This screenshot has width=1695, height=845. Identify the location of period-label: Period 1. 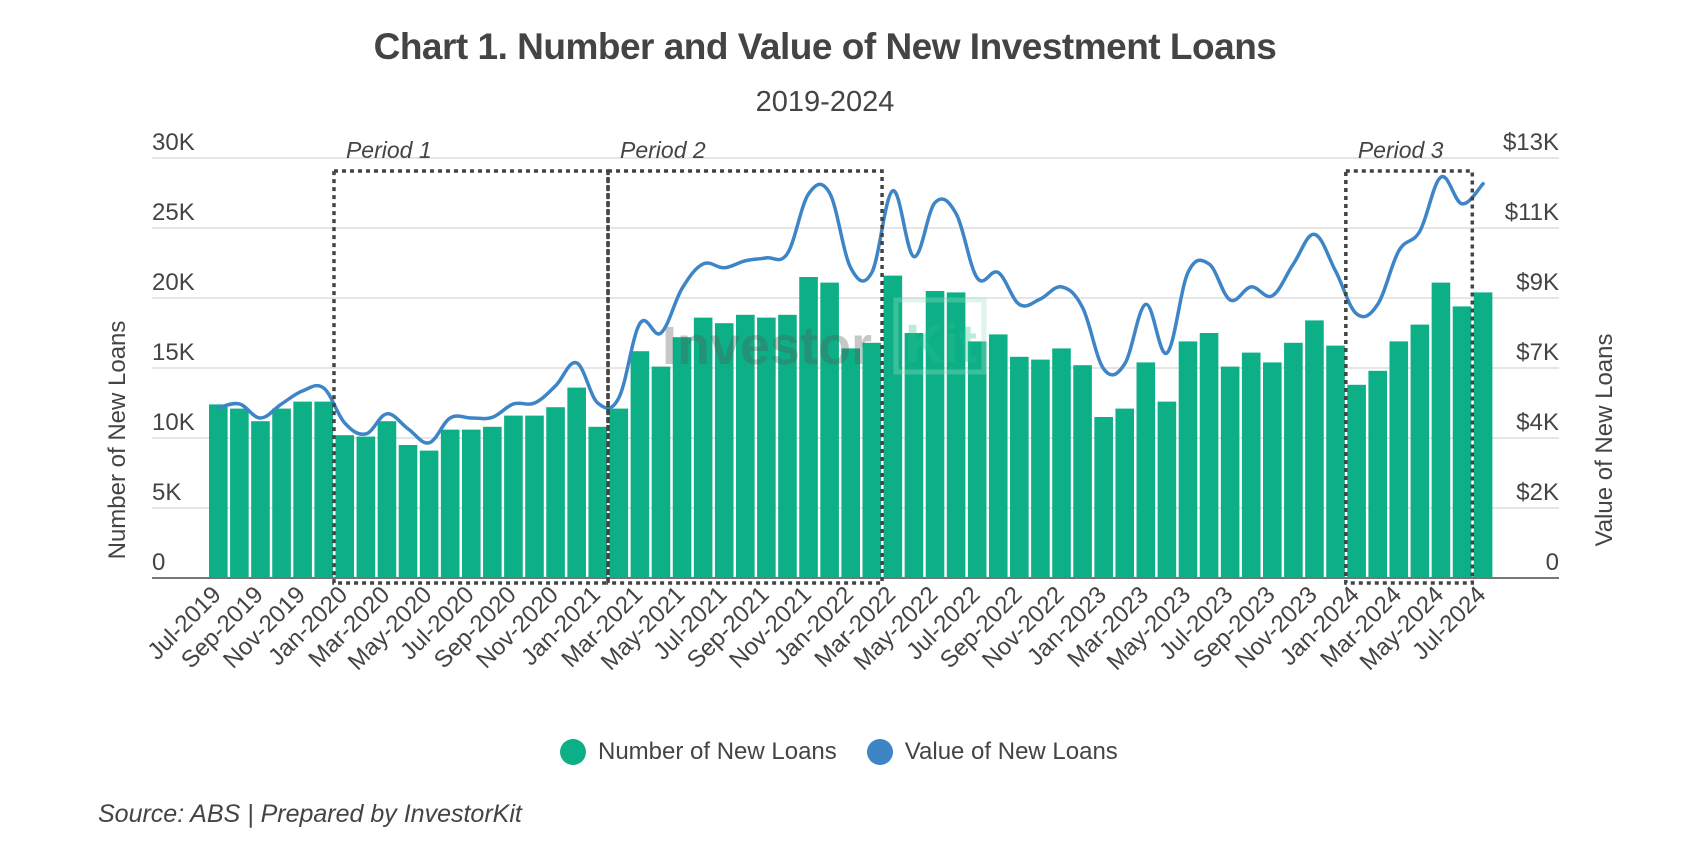
(389, 150).